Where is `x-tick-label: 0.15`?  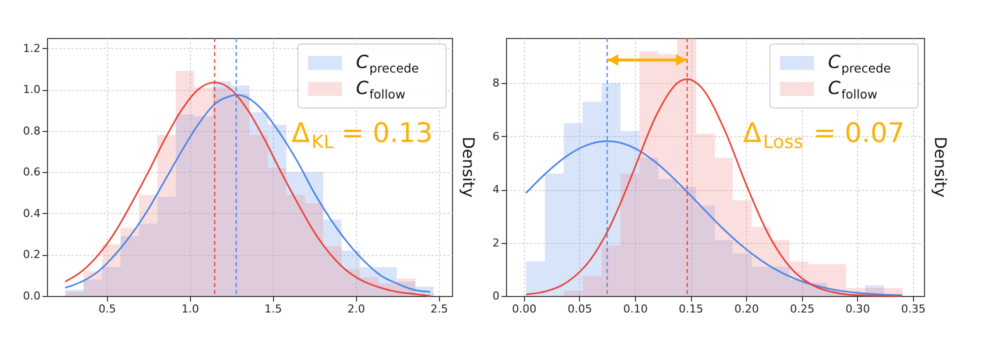
x-tick-label: 0.15 is located at coordinates (691, 309).